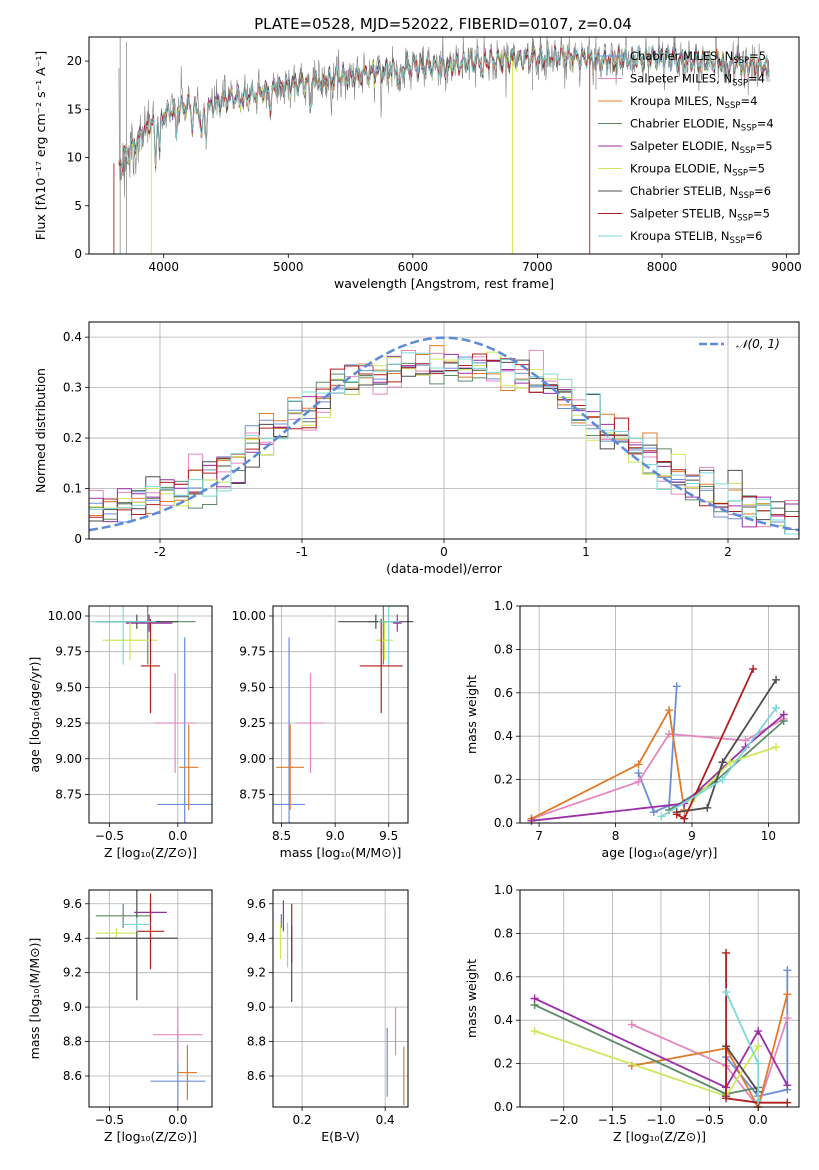 This screenshot has height=1170, width=819. What do you see at coordinates (72, 337) in the screenshot?
I see `y-tick-label: 0.4` at bounding box center [72, 337].